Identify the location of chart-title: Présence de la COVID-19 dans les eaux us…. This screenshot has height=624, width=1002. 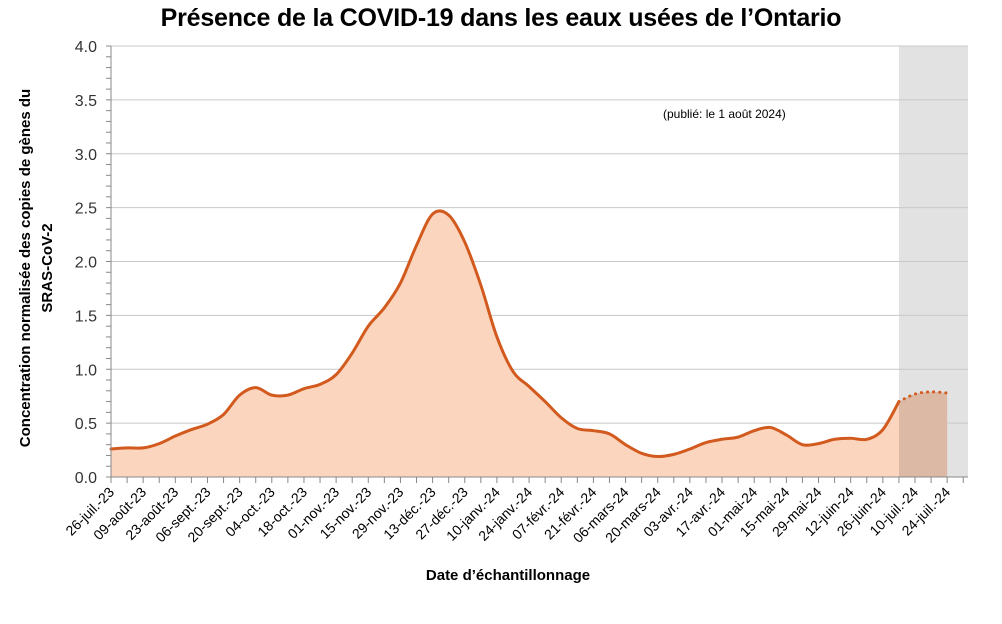
(501, 18).